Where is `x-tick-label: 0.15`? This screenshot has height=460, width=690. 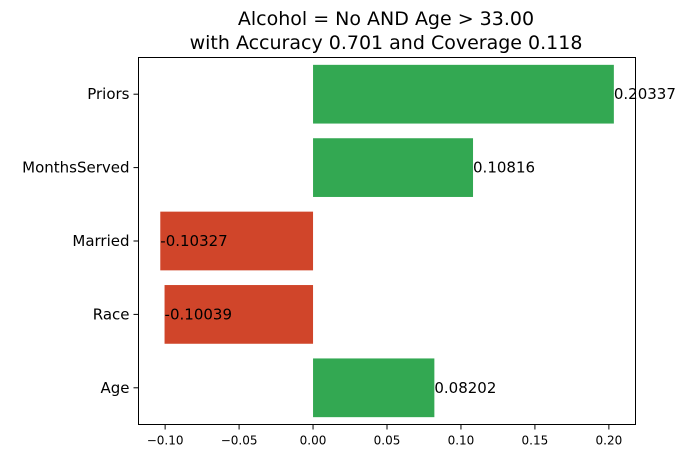 x-tick-label: 0.15 is located at coordinates (535, 441).